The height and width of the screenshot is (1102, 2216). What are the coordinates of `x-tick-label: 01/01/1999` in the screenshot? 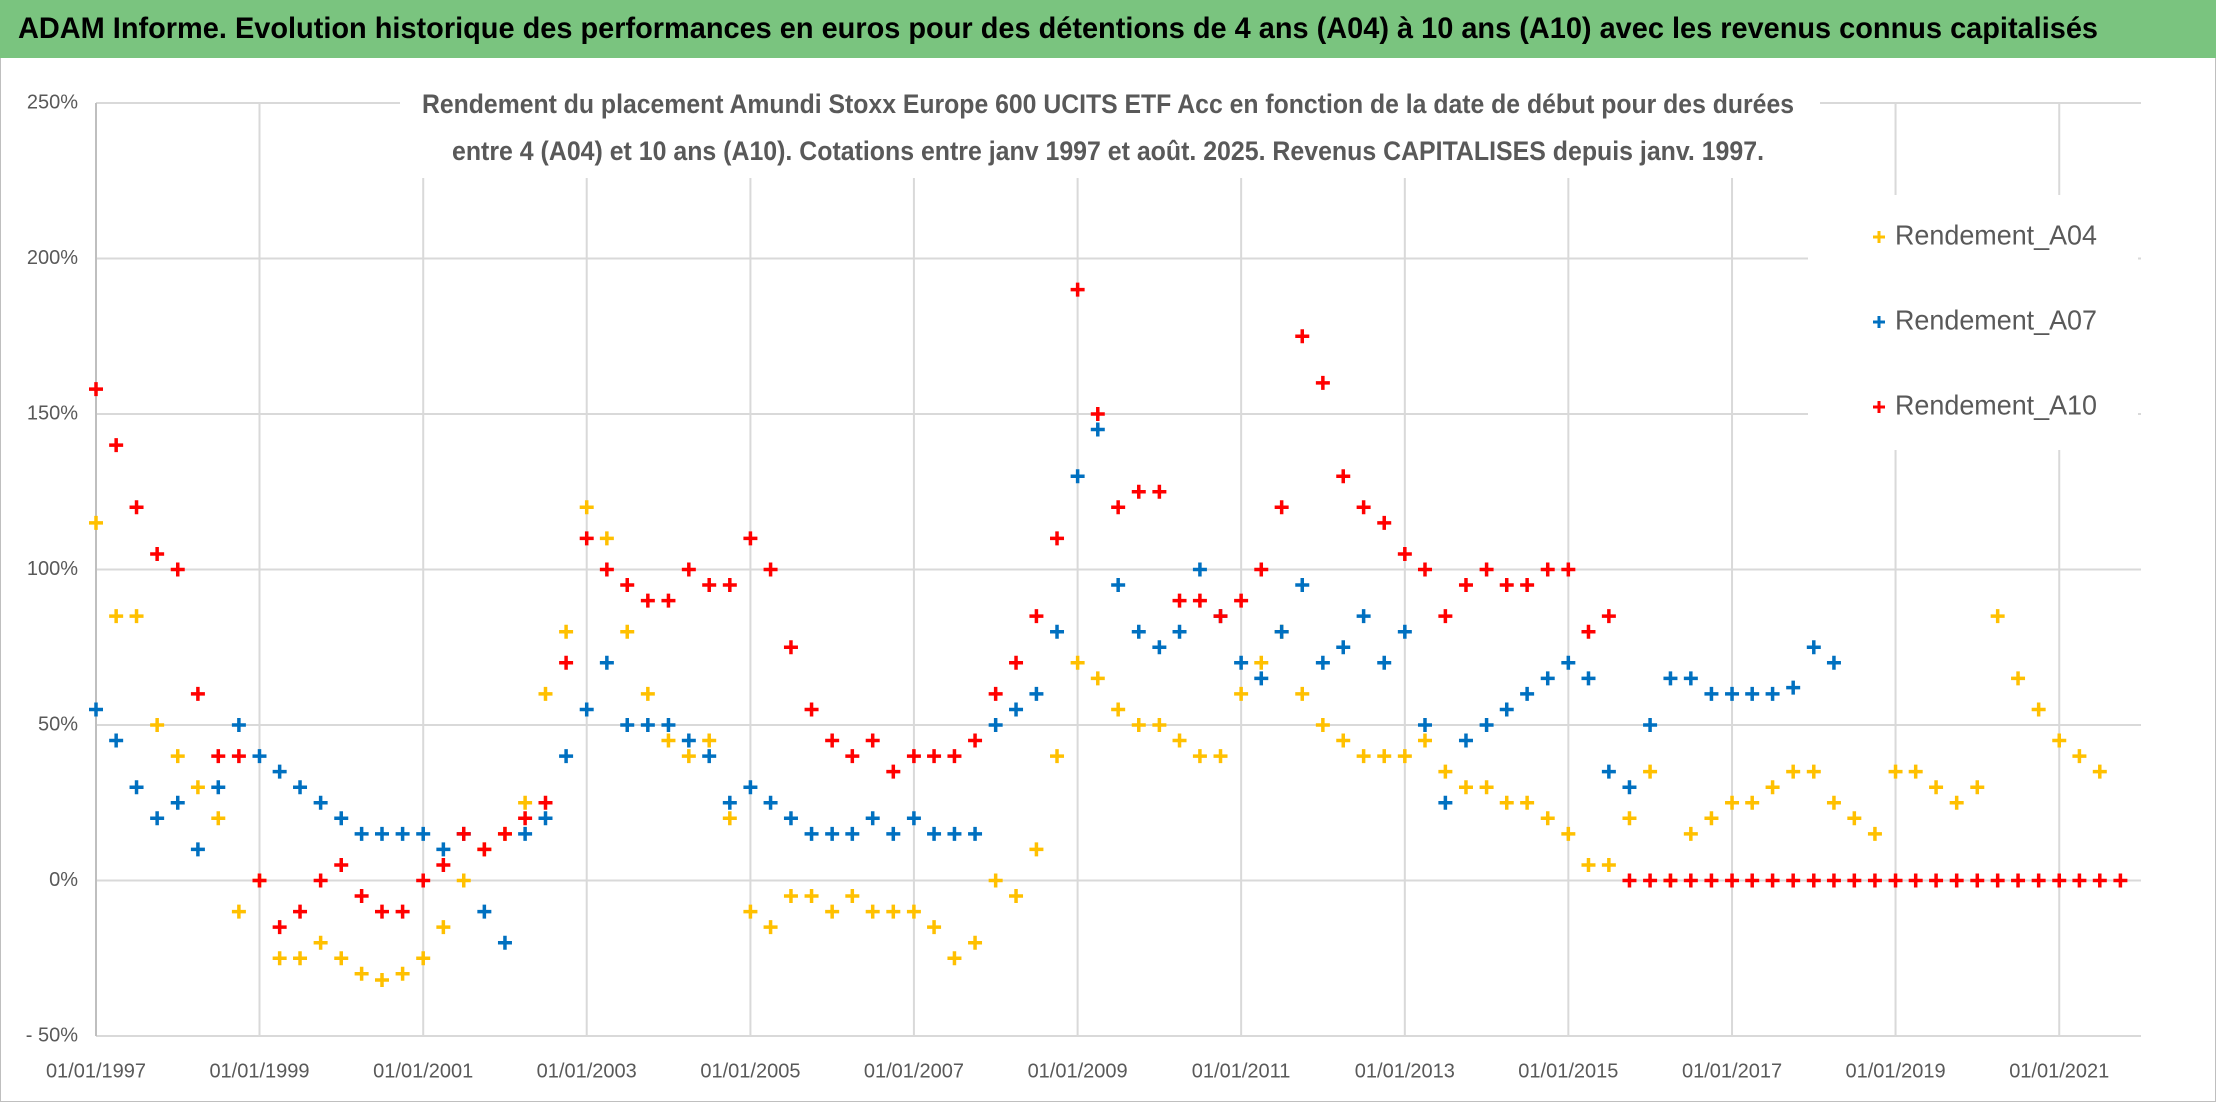 It's located at (259, 1071).